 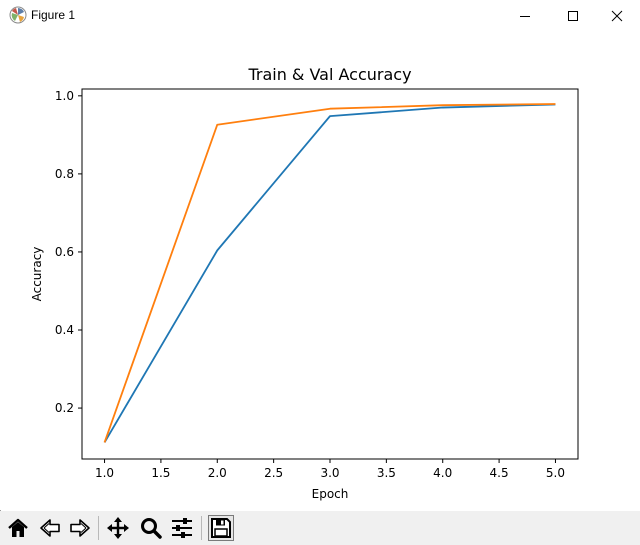 I want to click on home-icon, so click(x=18, y=527).